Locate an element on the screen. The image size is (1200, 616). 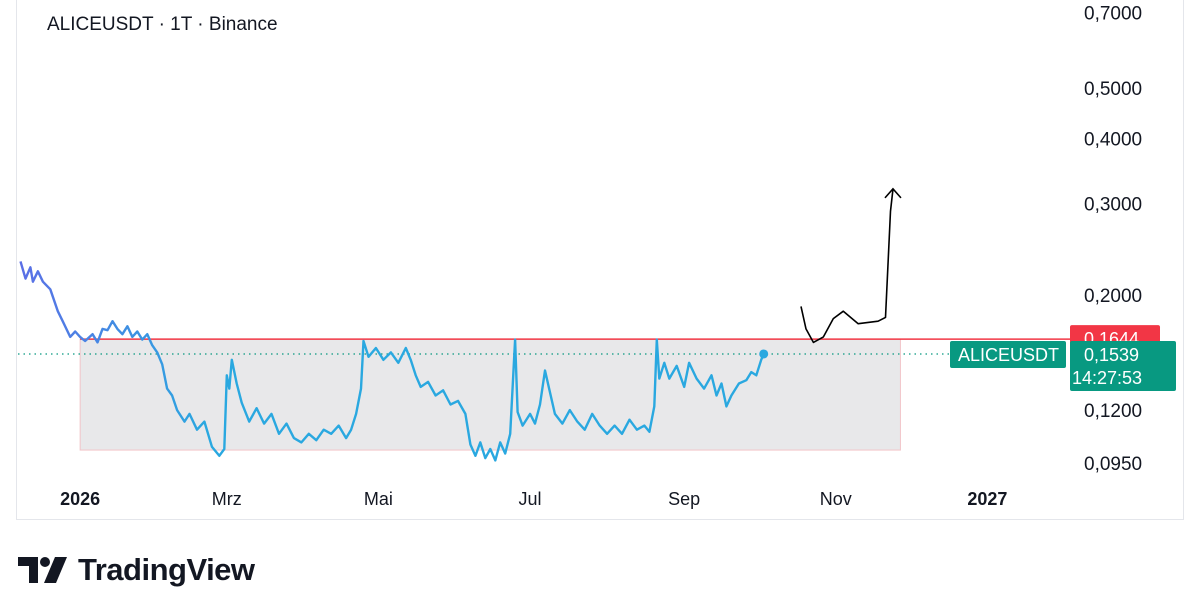
tradingview-brand: TradingView is located at coordinates (136, 570).